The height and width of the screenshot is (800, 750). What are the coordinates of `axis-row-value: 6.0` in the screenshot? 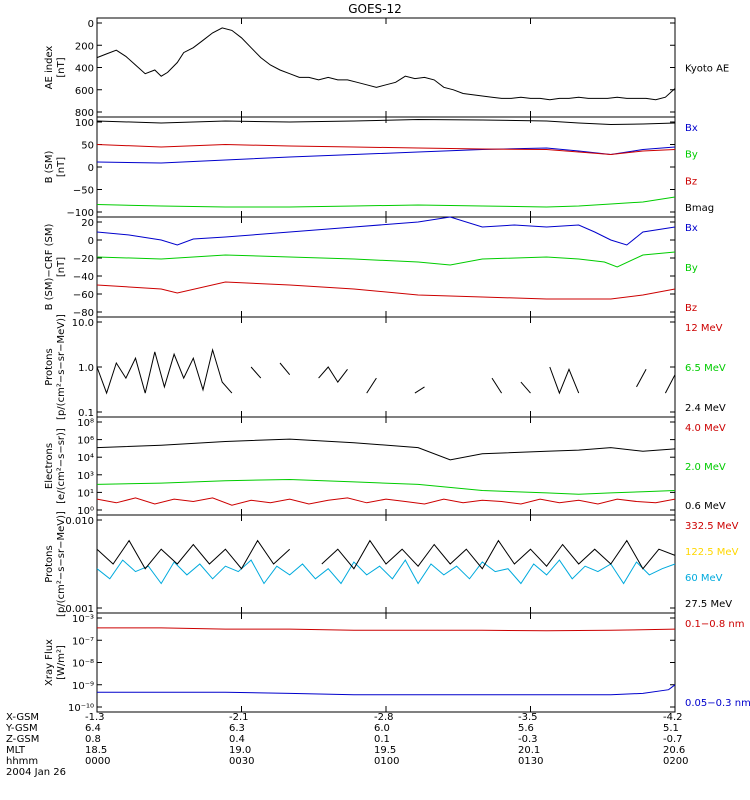 It's located at (382, 728).